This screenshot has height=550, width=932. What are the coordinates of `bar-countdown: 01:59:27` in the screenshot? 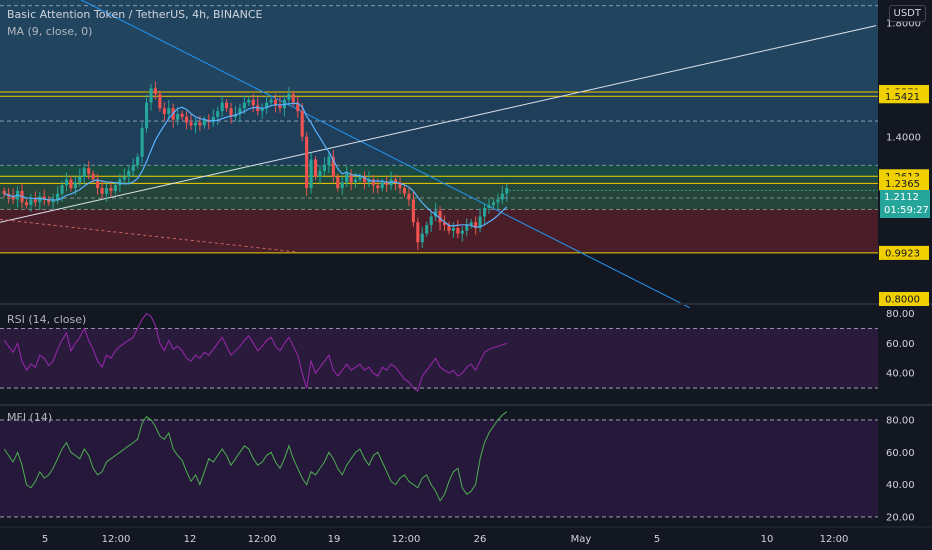 It's located at (906, 210).